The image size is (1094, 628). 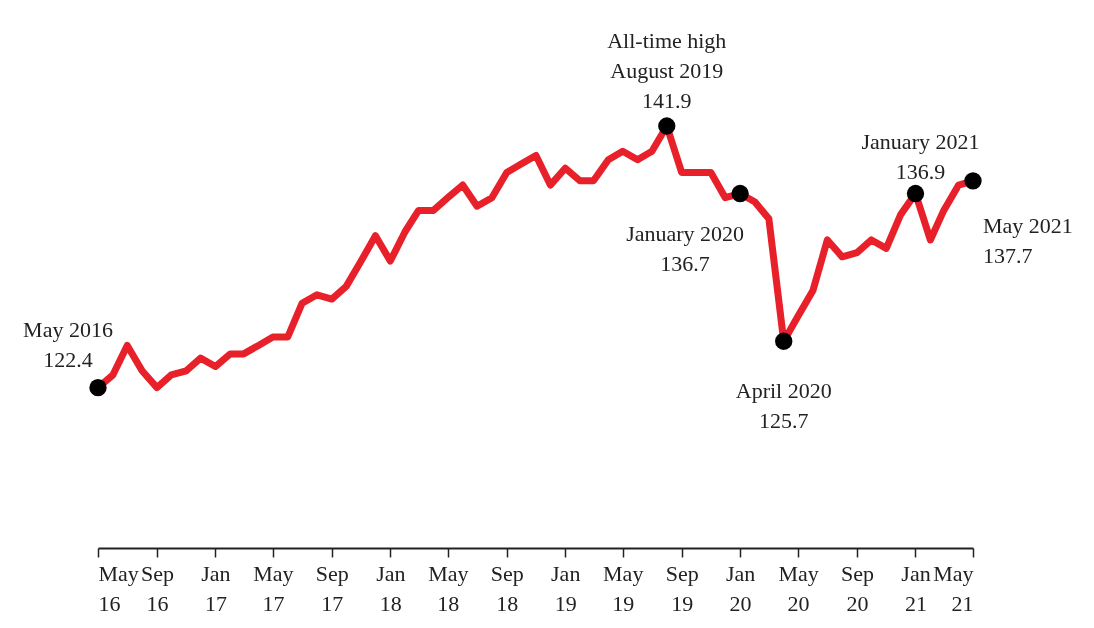 What do you see at coordinates (783, 406) in the screenshot?
I see `annotation: April 2020 125.7` at bounding box center [783, 406].